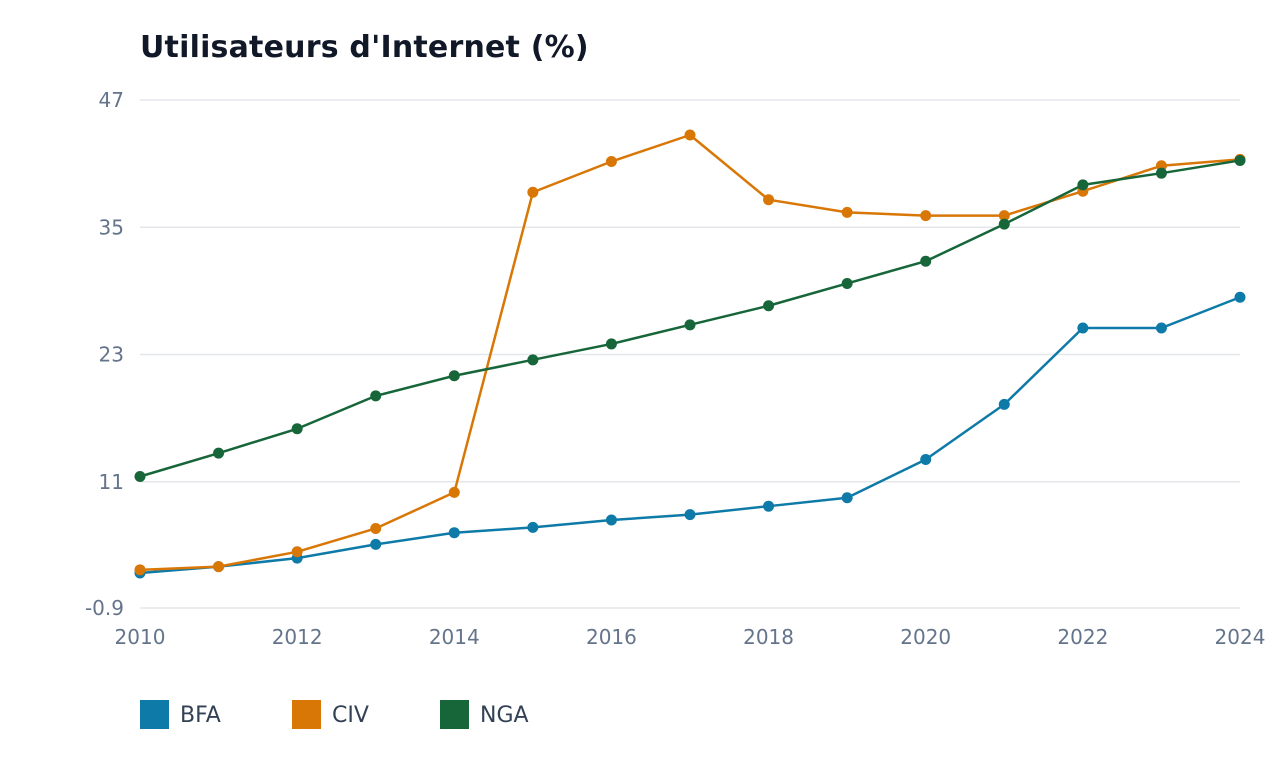  Describe the element at coordinates (330, 714) in the screenshot. I see `legend-item-civ: CIV` at that location.